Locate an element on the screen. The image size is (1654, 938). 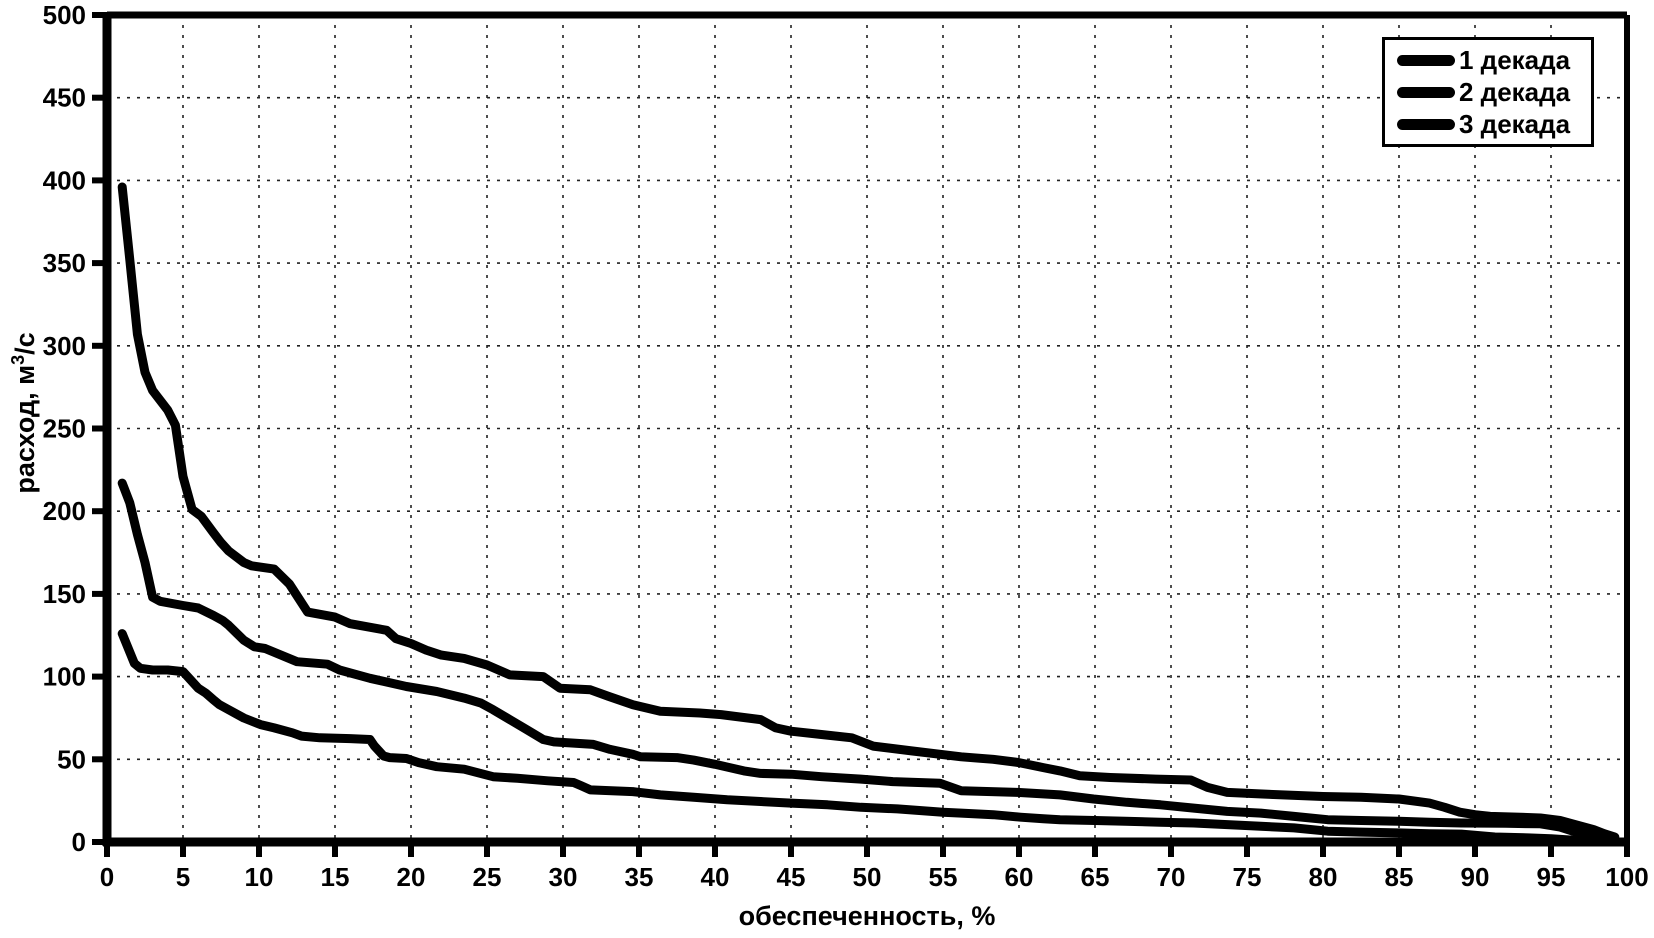
x-tick-label-20: 20 is located at coordinates (411, 877).